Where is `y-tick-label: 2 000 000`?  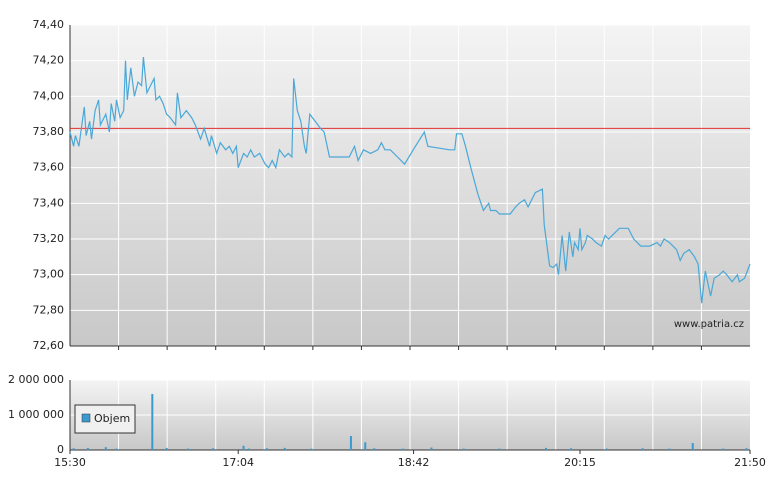 y-tick-label: 2 000 000 is located at coordinates (36, 379).